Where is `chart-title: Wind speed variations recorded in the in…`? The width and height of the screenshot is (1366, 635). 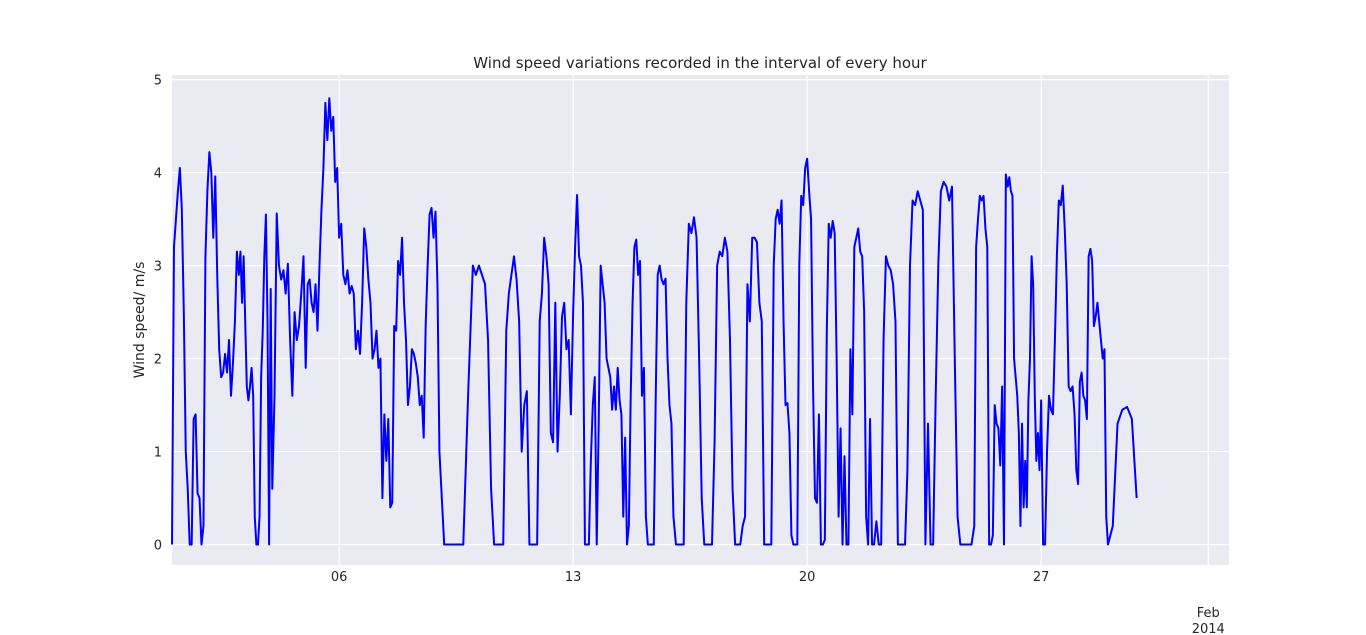 chart-title: Wind speed variations recorded in the in… is located at coordinates (700, 63).